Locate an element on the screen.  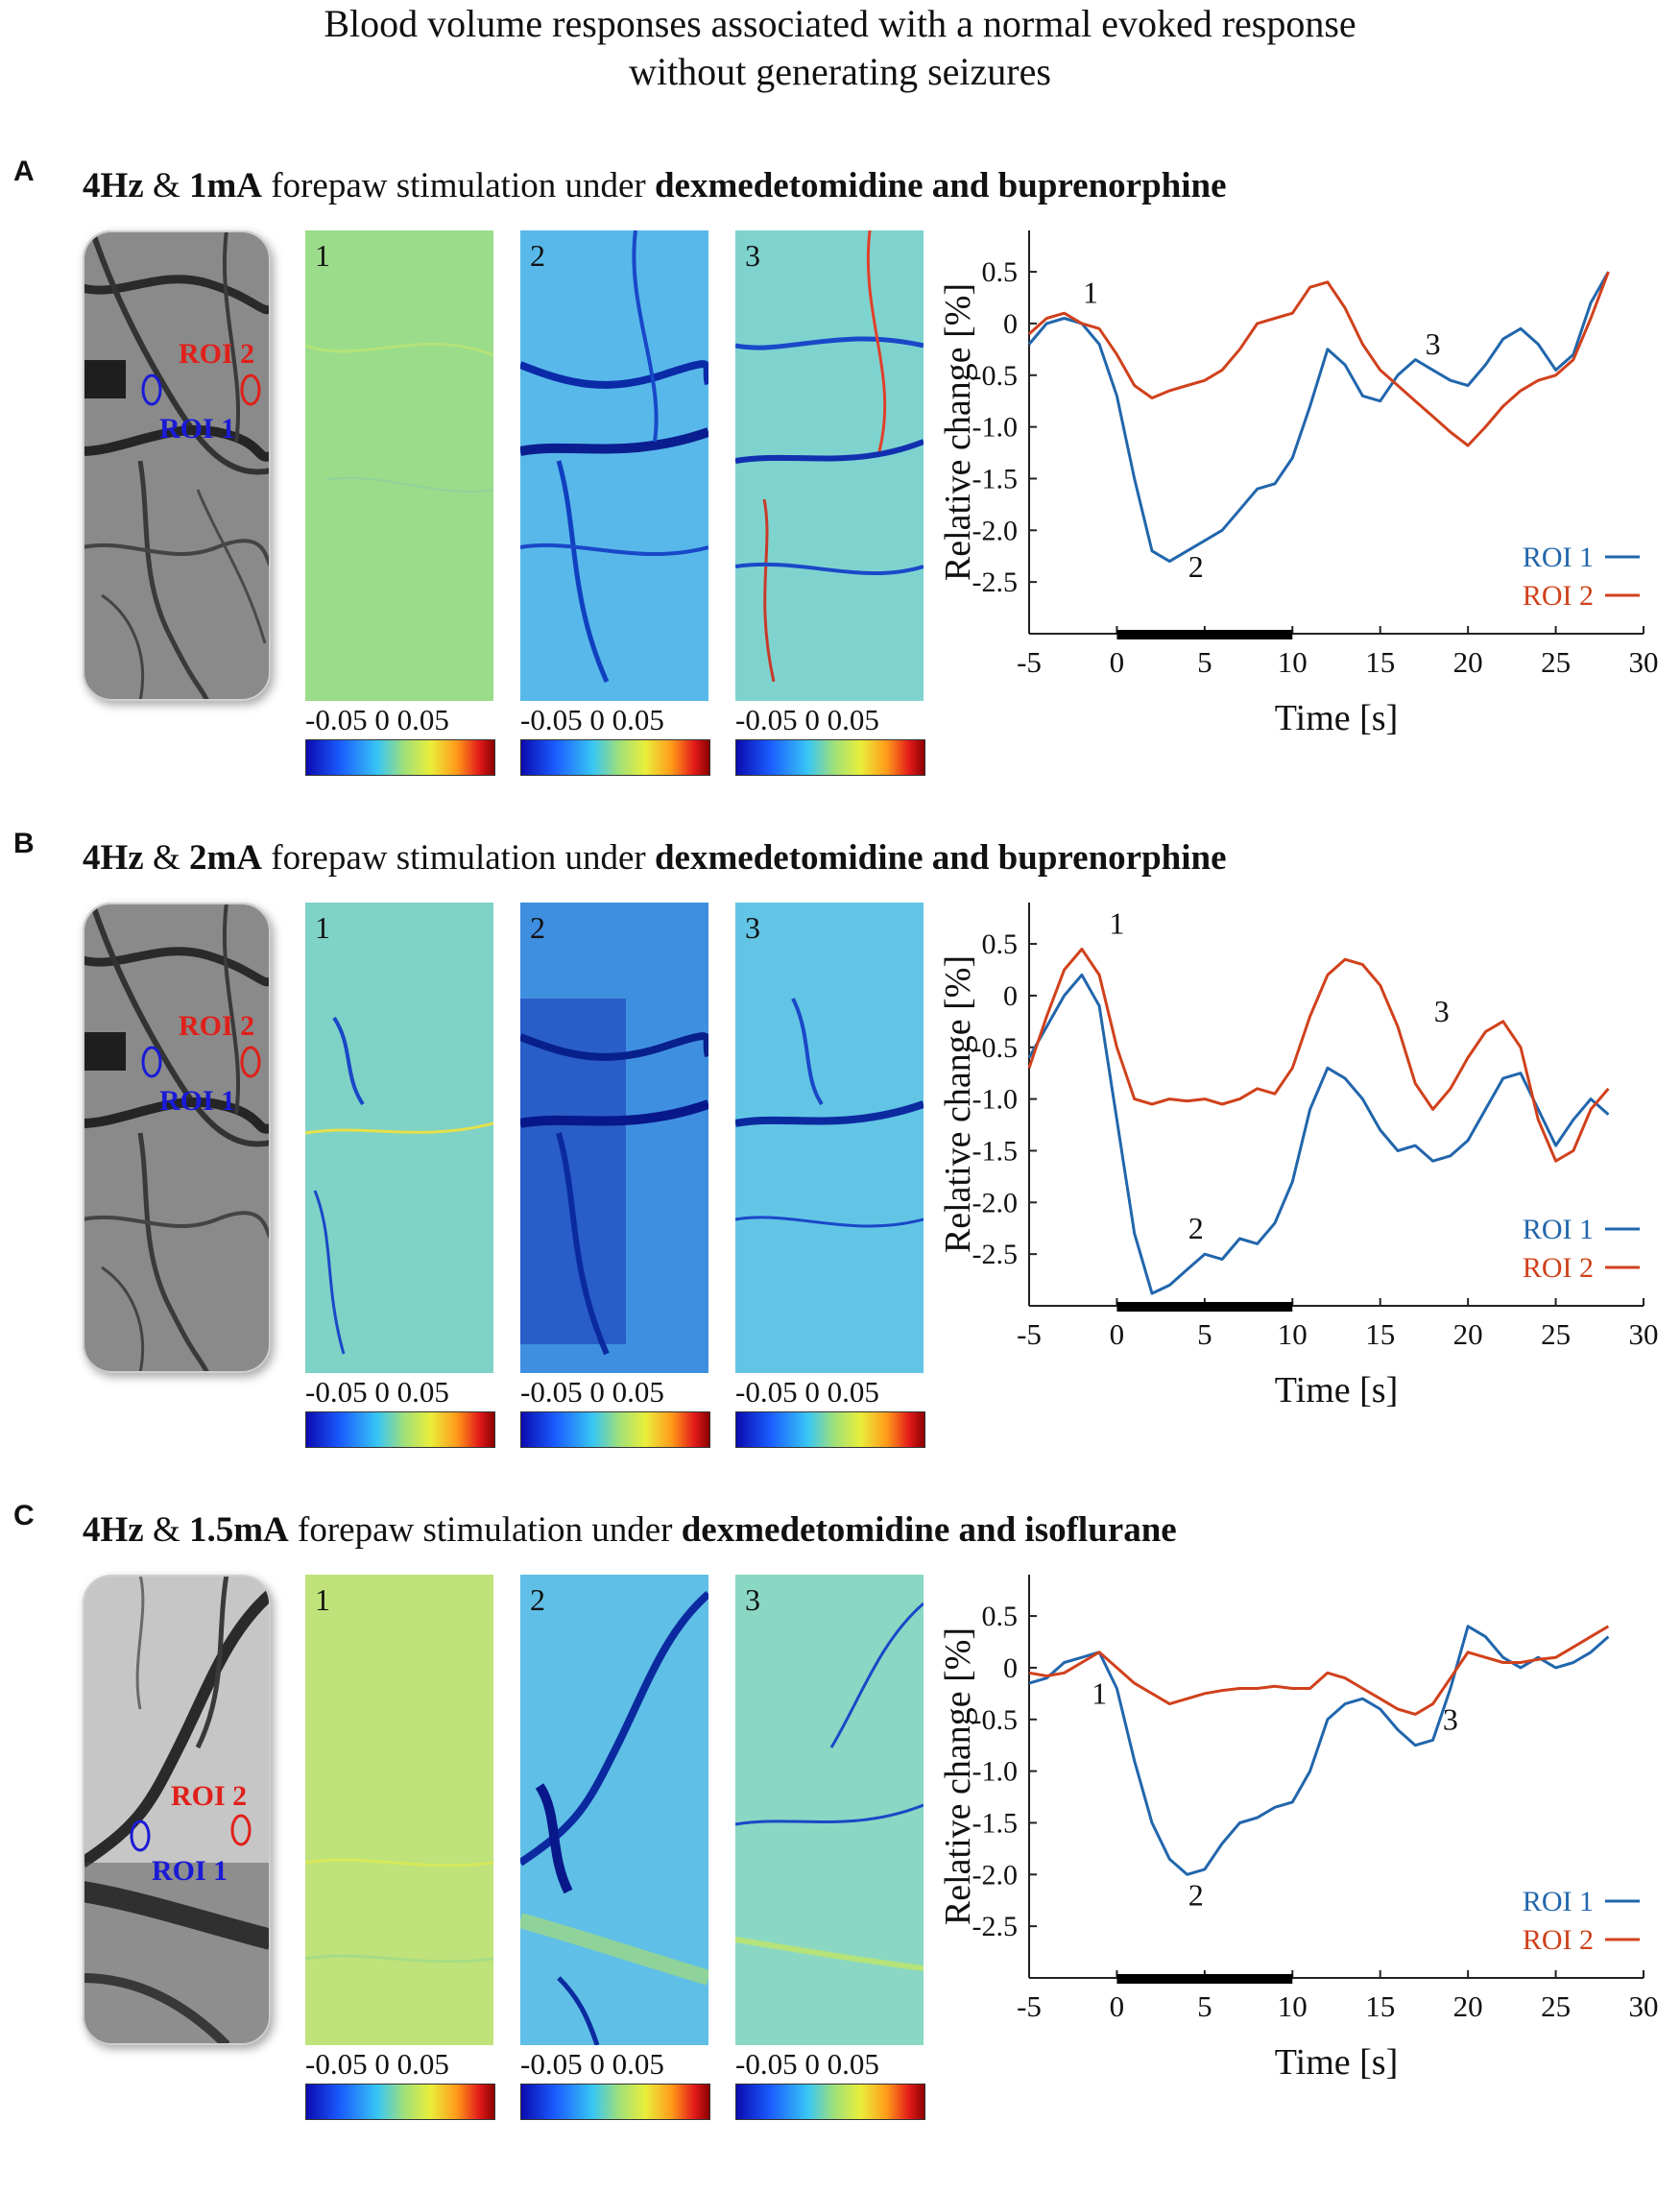
y-tick-label: 0 is located at coordinates (1010, 996).